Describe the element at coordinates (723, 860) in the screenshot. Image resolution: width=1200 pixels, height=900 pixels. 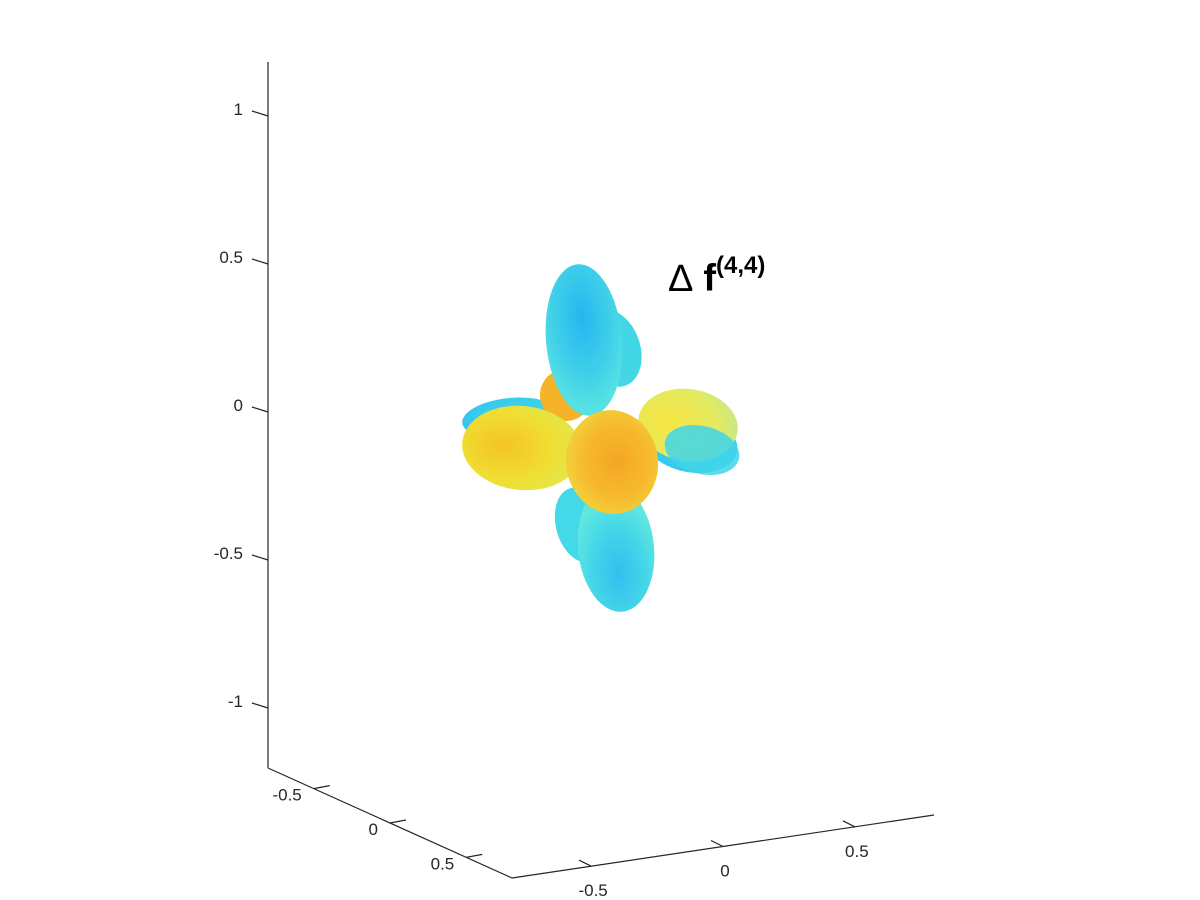
I see `x-axis-ticks: -0.5 0 0.5` at that location.